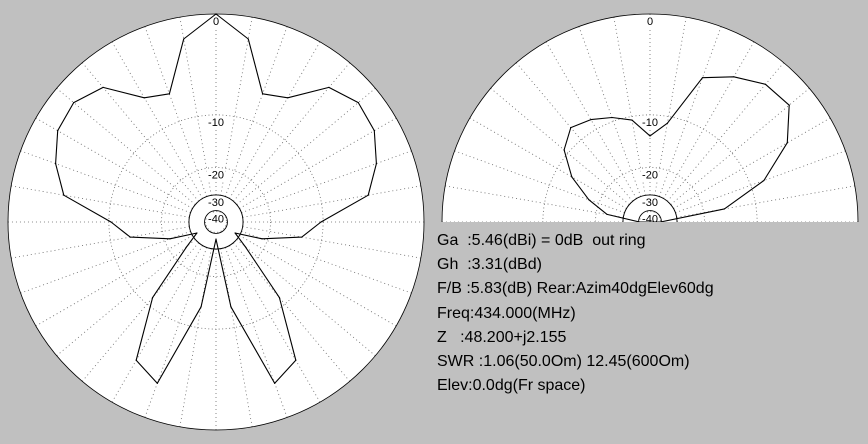 The width and height of the screenshot is (868, 444). I want to click on swr-readout: SWR :1.06(50.0Om) 12.45(600Om), so click(563, 361).